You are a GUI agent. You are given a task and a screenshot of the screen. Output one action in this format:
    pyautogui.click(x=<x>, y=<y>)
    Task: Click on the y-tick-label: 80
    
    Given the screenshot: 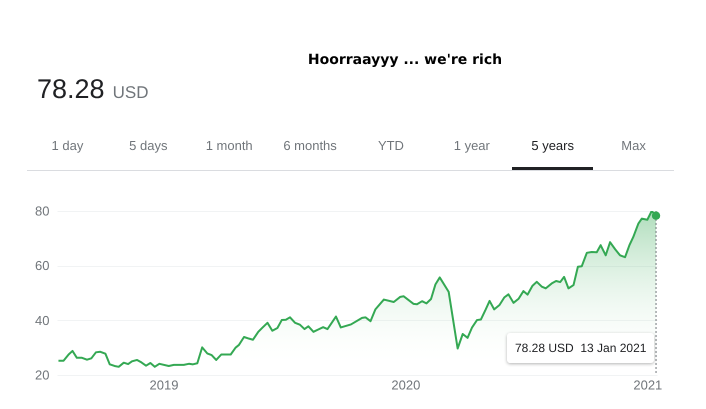 What is the action you would take?
    pyautogui.click(x=42, y=211)
    